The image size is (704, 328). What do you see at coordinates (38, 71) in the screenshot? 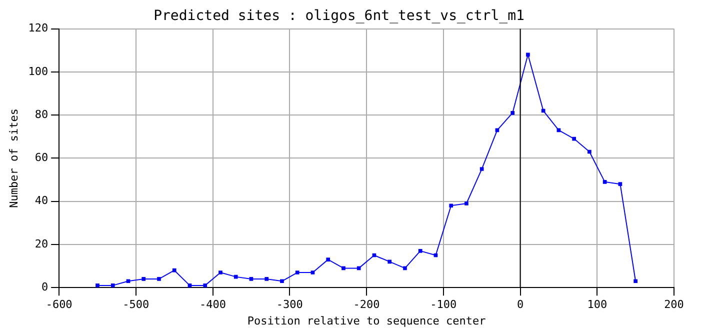
I see `y-tick-label: 100` at bounding box center [38, 71].